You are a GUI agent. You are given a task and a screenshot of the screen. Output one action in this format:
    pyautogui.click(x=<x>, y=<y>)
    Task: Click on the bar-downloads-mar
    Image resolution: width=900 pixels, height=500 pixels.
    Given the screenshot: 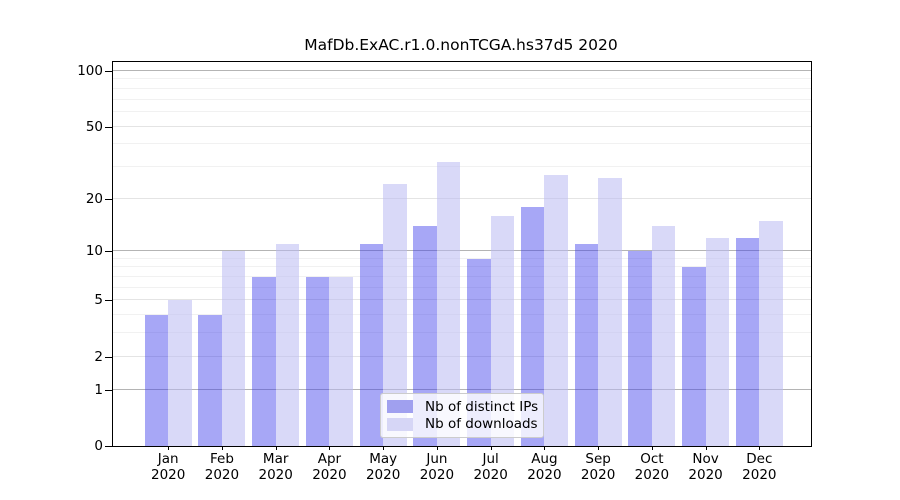 What is the action you would take?
    pyautogui.click(x=287, y=345)
    